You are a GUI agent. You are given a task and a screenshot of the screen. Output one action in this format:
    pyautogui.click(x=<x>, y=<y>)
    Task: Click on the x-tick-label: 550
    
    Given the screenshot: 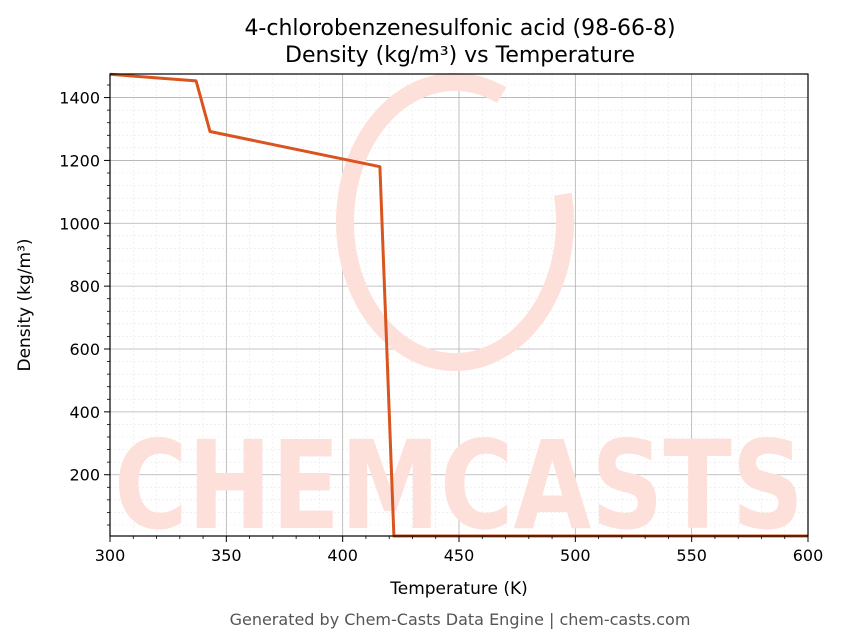 What is the action you would take?
    pyautogui.click(x=691, y=555)
    